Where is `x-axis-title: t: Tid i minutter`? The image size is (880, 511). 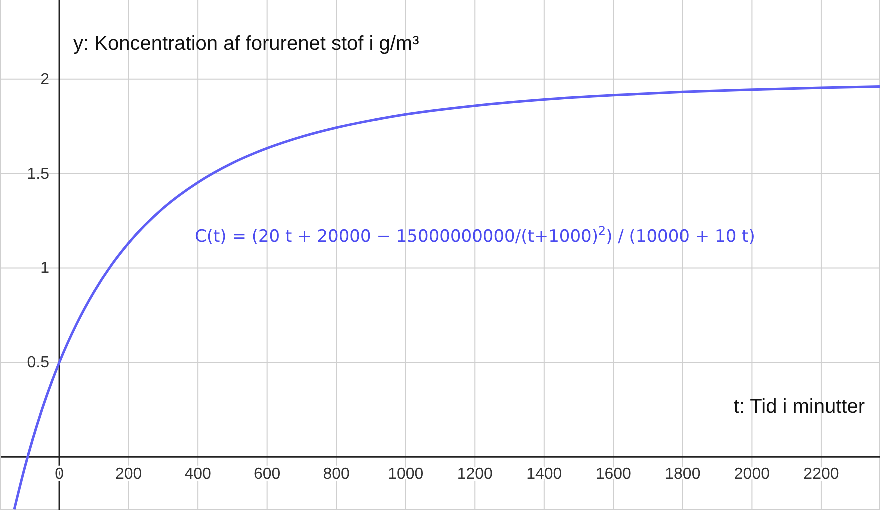
x-axis-title: t: Tid i minutter is located at coordinates (800, 407).